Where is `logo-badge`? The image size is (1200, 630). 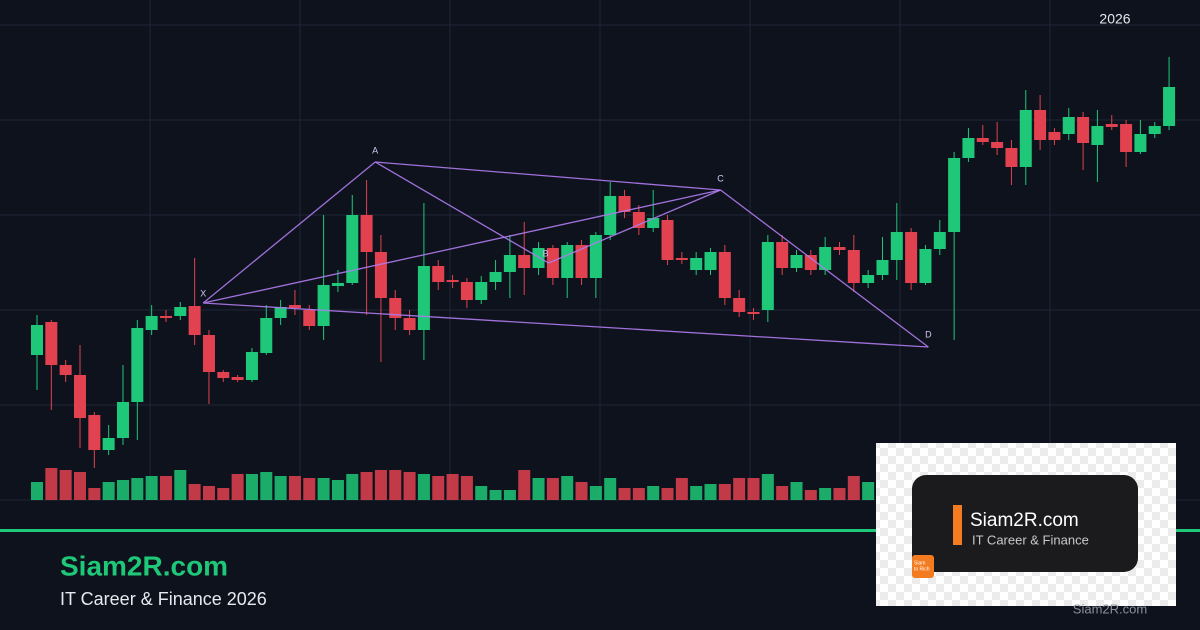 logo-badge is located at coordinates (923, 566).